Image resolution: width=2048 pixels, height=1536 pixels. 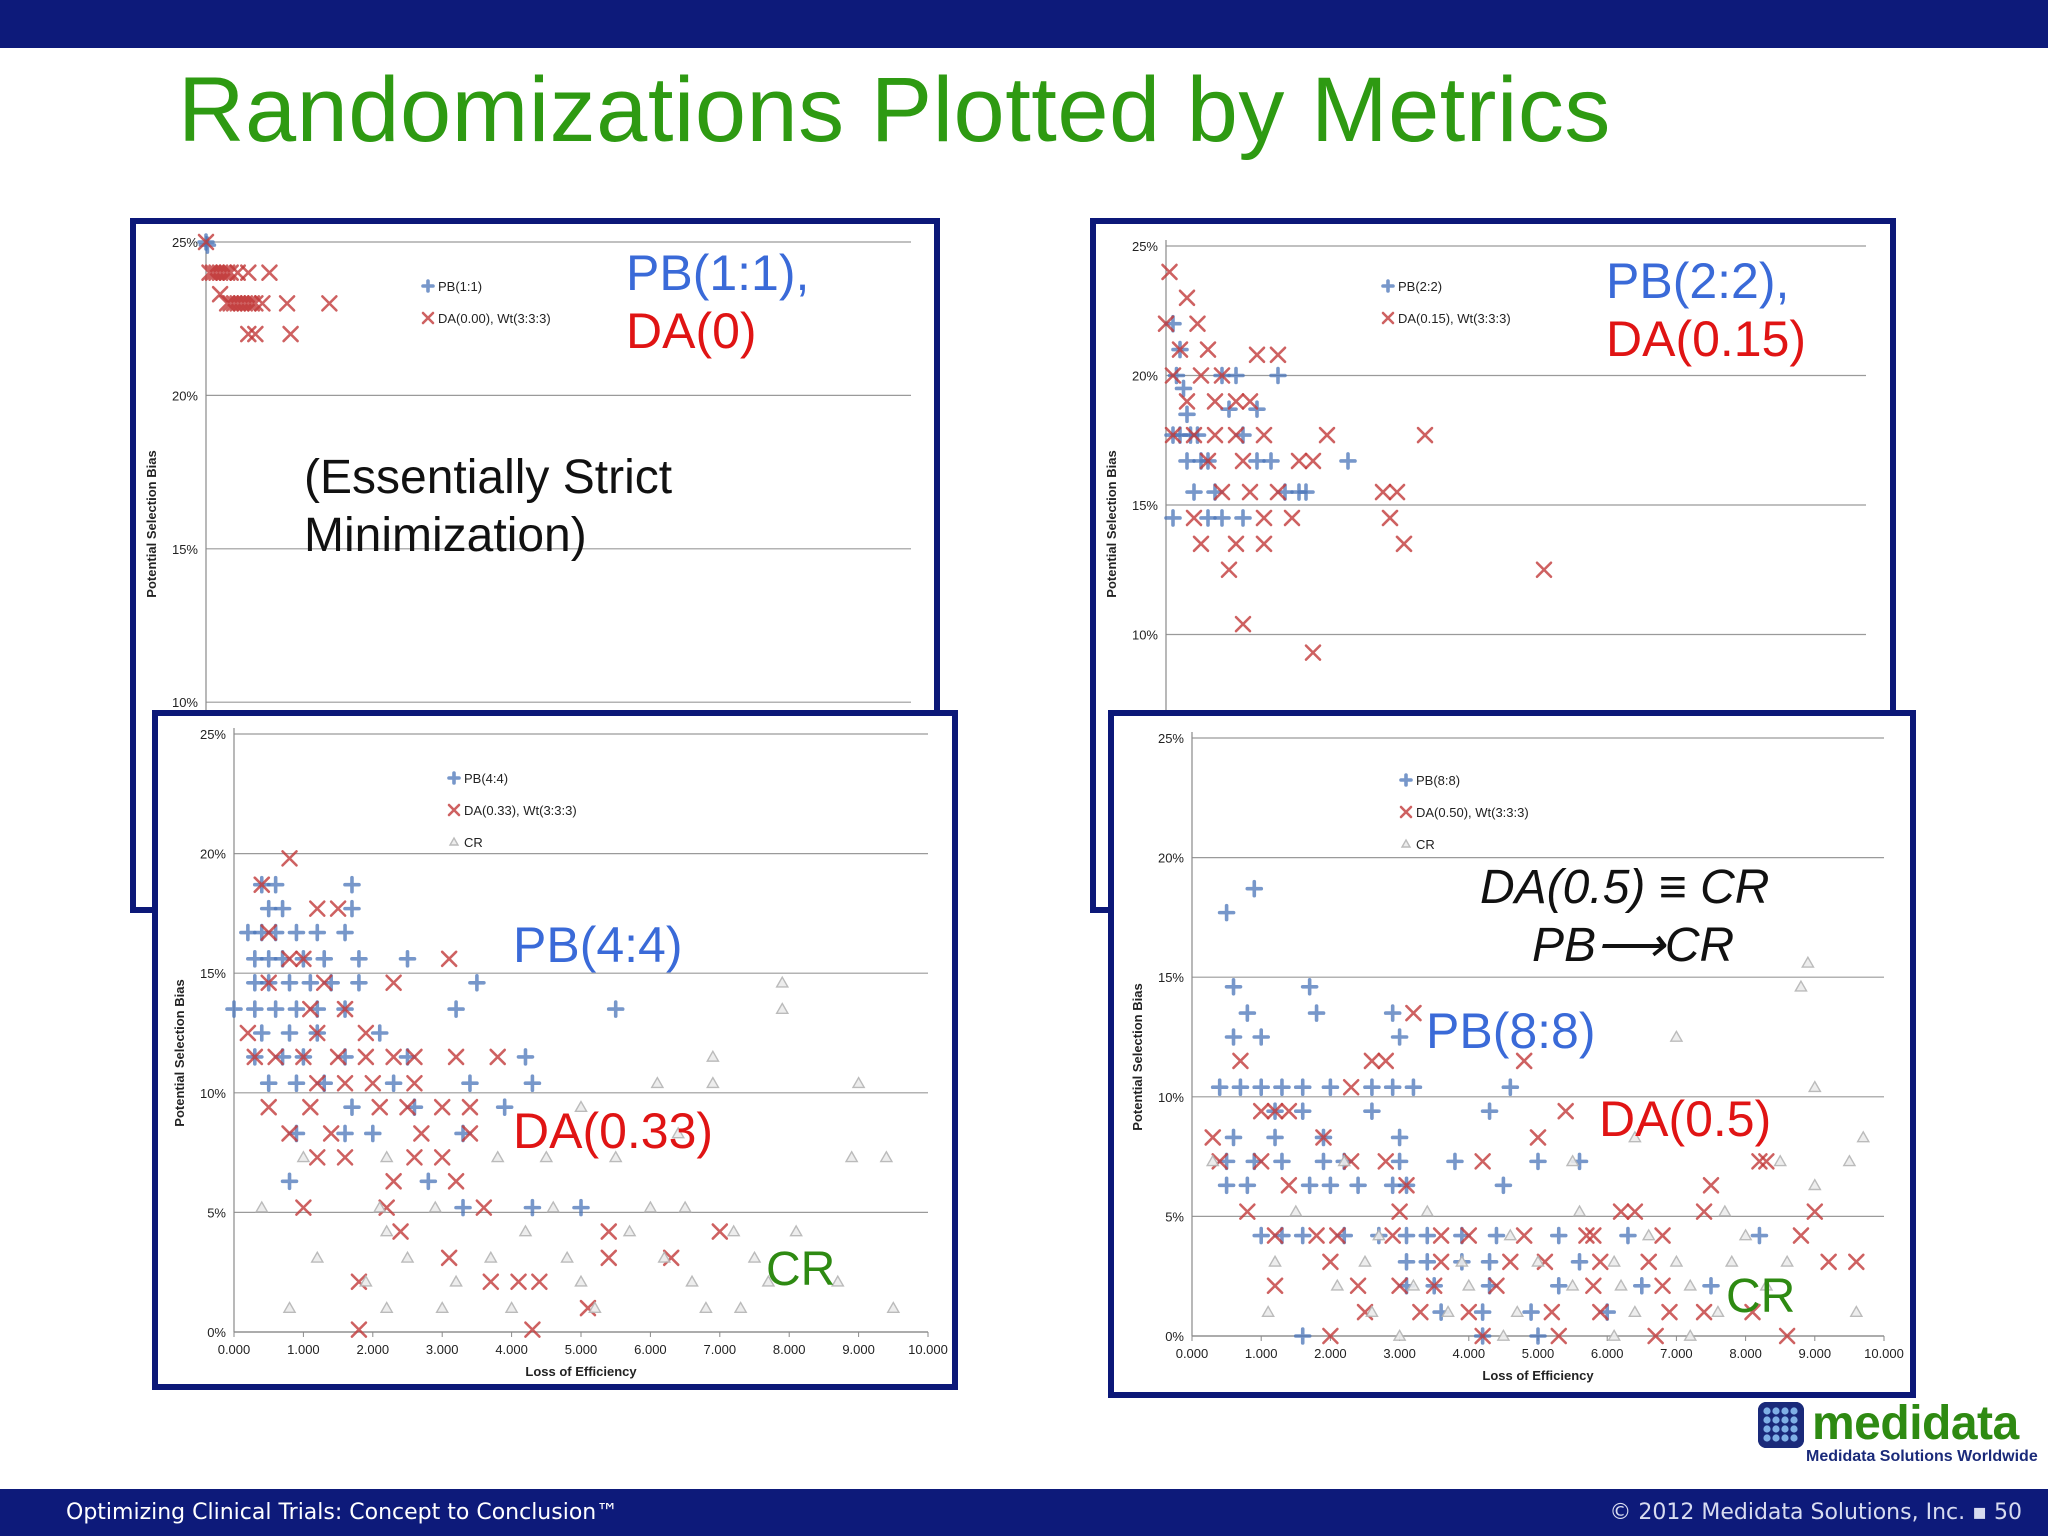 What do you see at coordinates (1706, 339) in the screenshot?
I see `da-label: DA(0.15)` at bounding box center [1706, 339].